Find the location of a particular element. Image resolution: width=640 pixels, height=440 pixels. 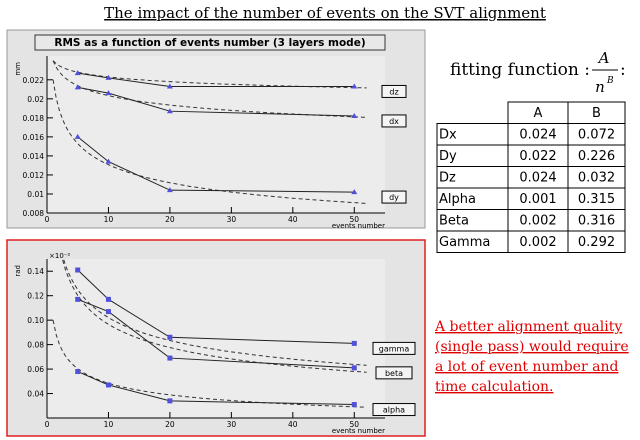

legend-label: alpha is located at coordinates (394, 410).